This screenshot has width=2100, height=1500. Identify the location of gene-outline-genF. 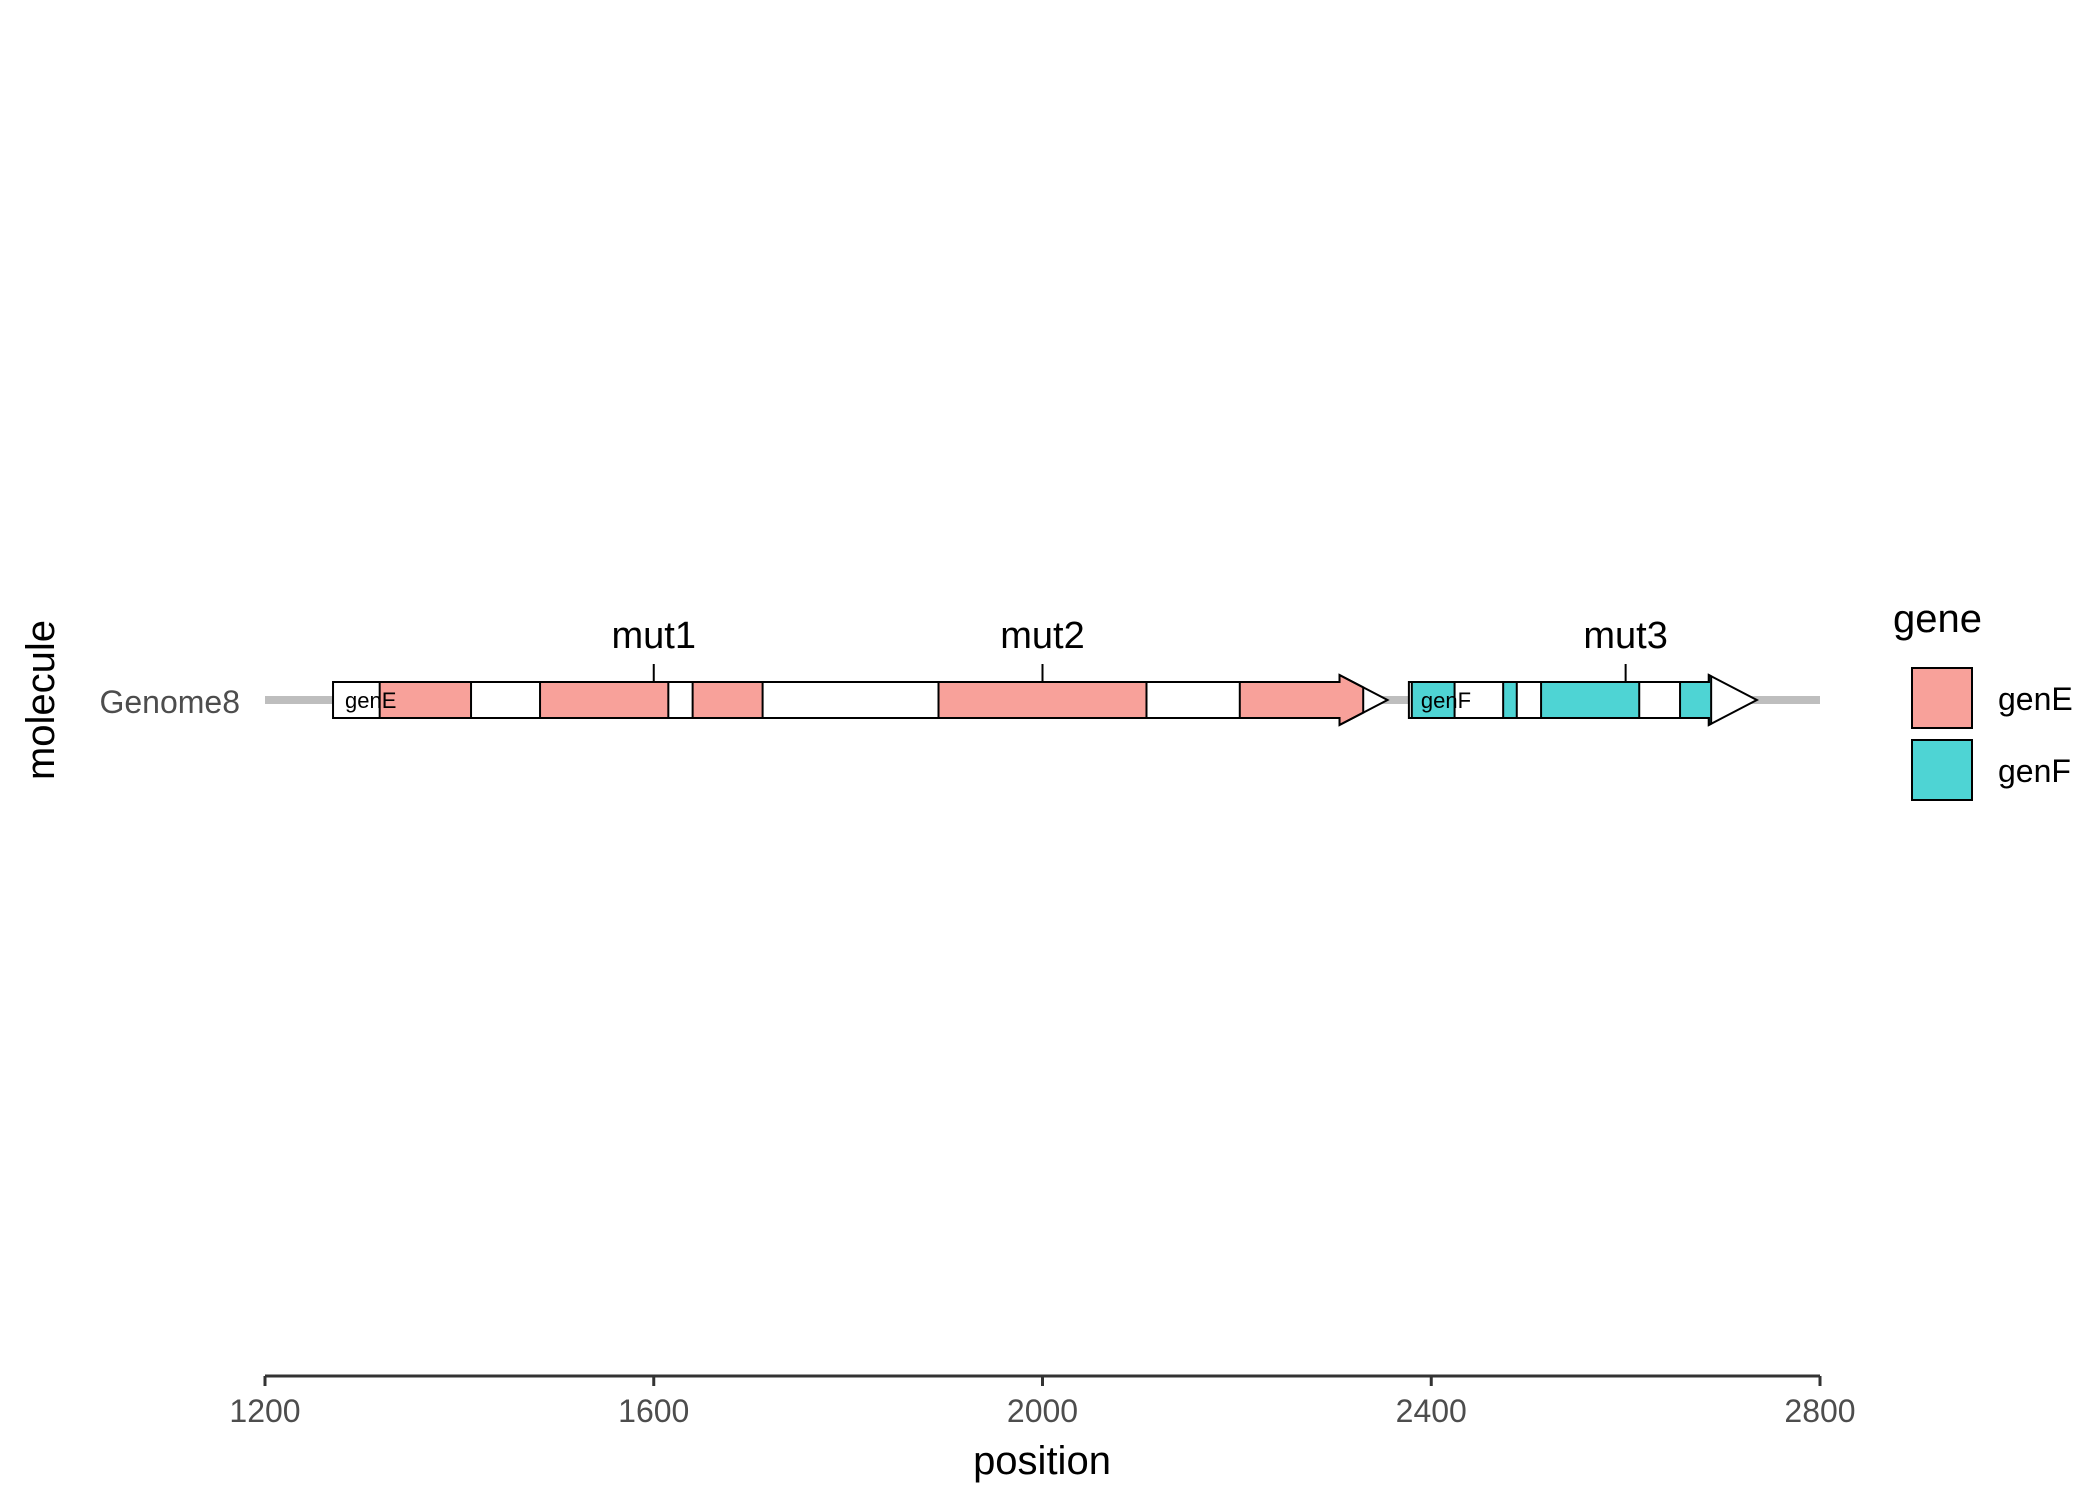
(1583, 700).